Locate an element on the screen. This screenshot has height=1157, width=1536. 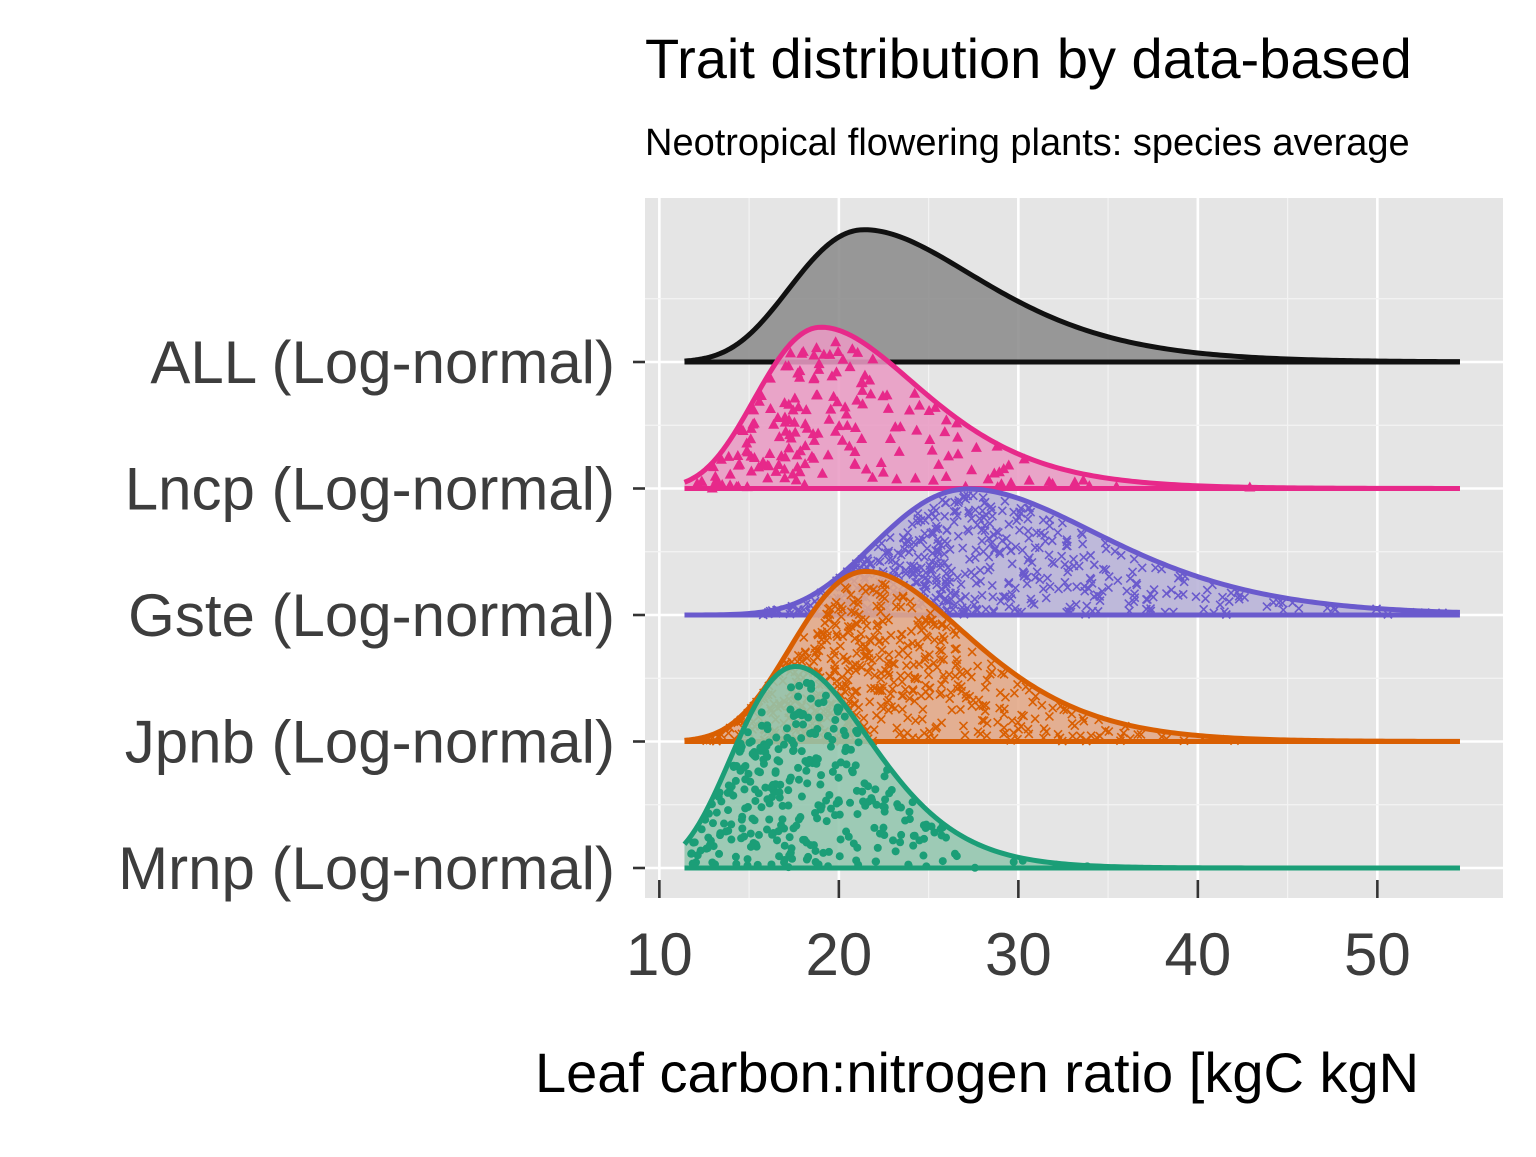
chart-title: Trait distribution by data-based is located at coordinates (1028, 58).